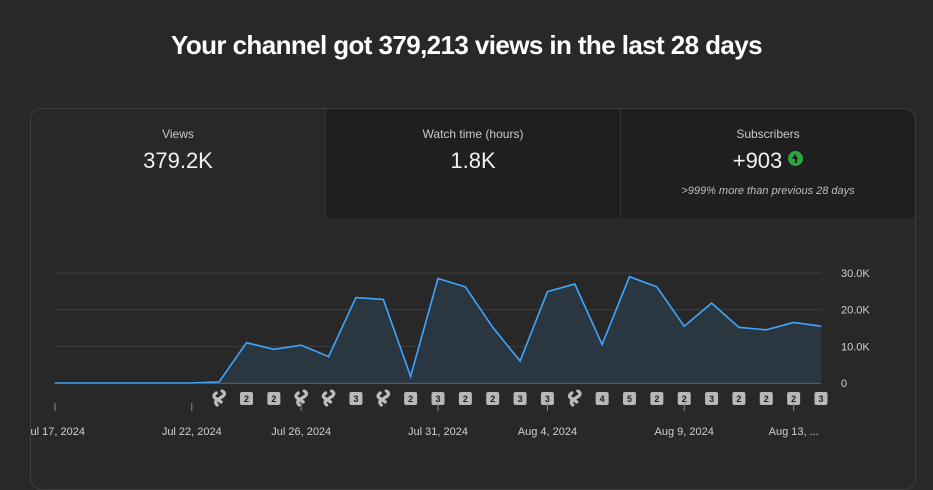 The image size is (933, 490). Describe the element at coordinates (192, 432) in the screenshot. I see `x-tick-label: Jul 22, 2024` at that location.